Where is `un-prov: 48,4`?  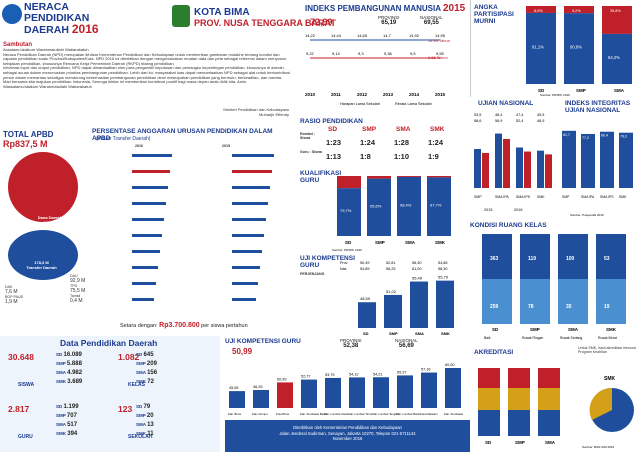 un-prov: 48,4 is located at coordinates (498, 115).